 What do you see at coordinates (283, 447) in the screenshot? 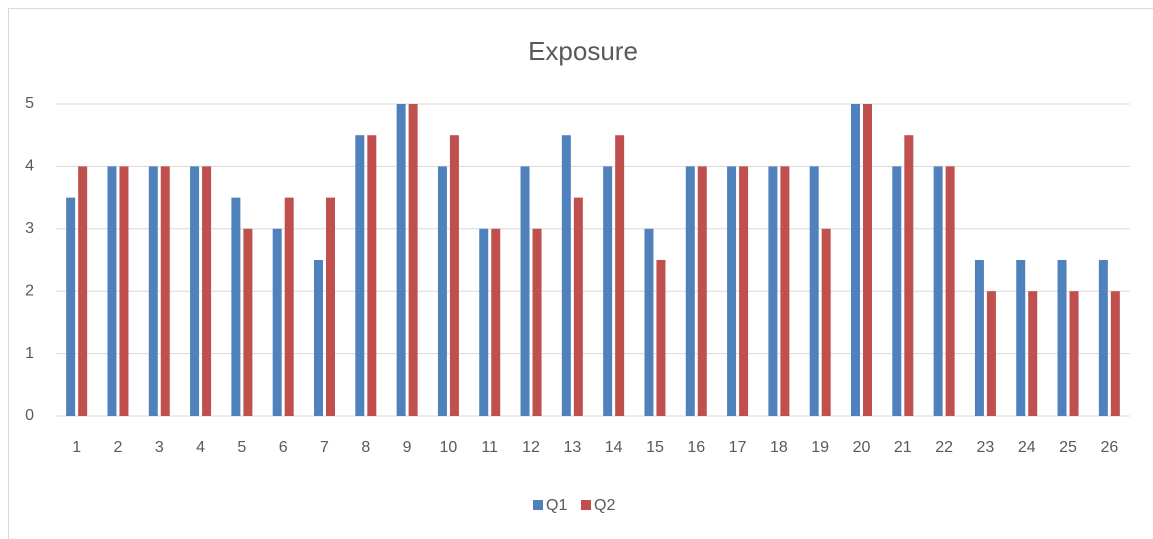
I see `x-tick-label: 6` at bounding box center [283, 447].